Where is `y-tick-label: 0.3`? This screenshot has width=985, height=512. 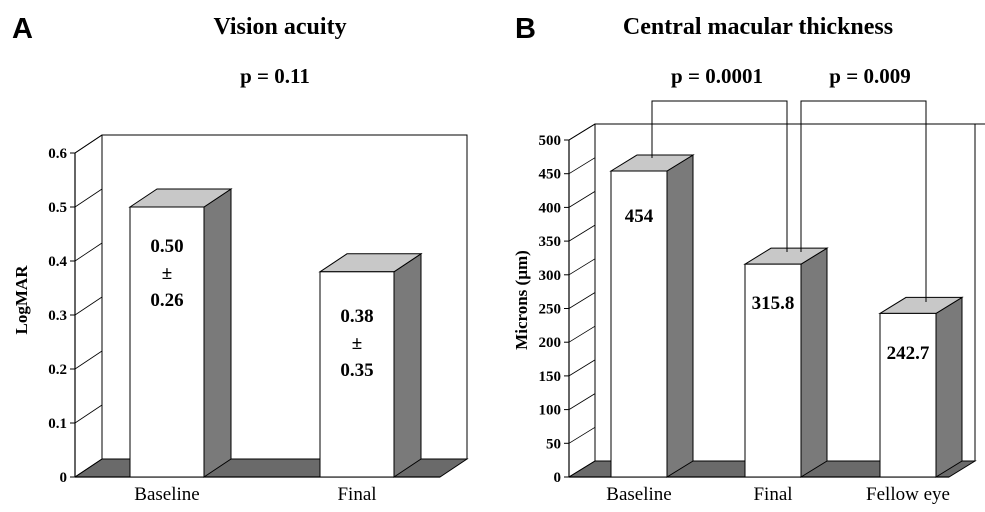 y-tick-label: 0.3 is located at coordinates (57, 316).